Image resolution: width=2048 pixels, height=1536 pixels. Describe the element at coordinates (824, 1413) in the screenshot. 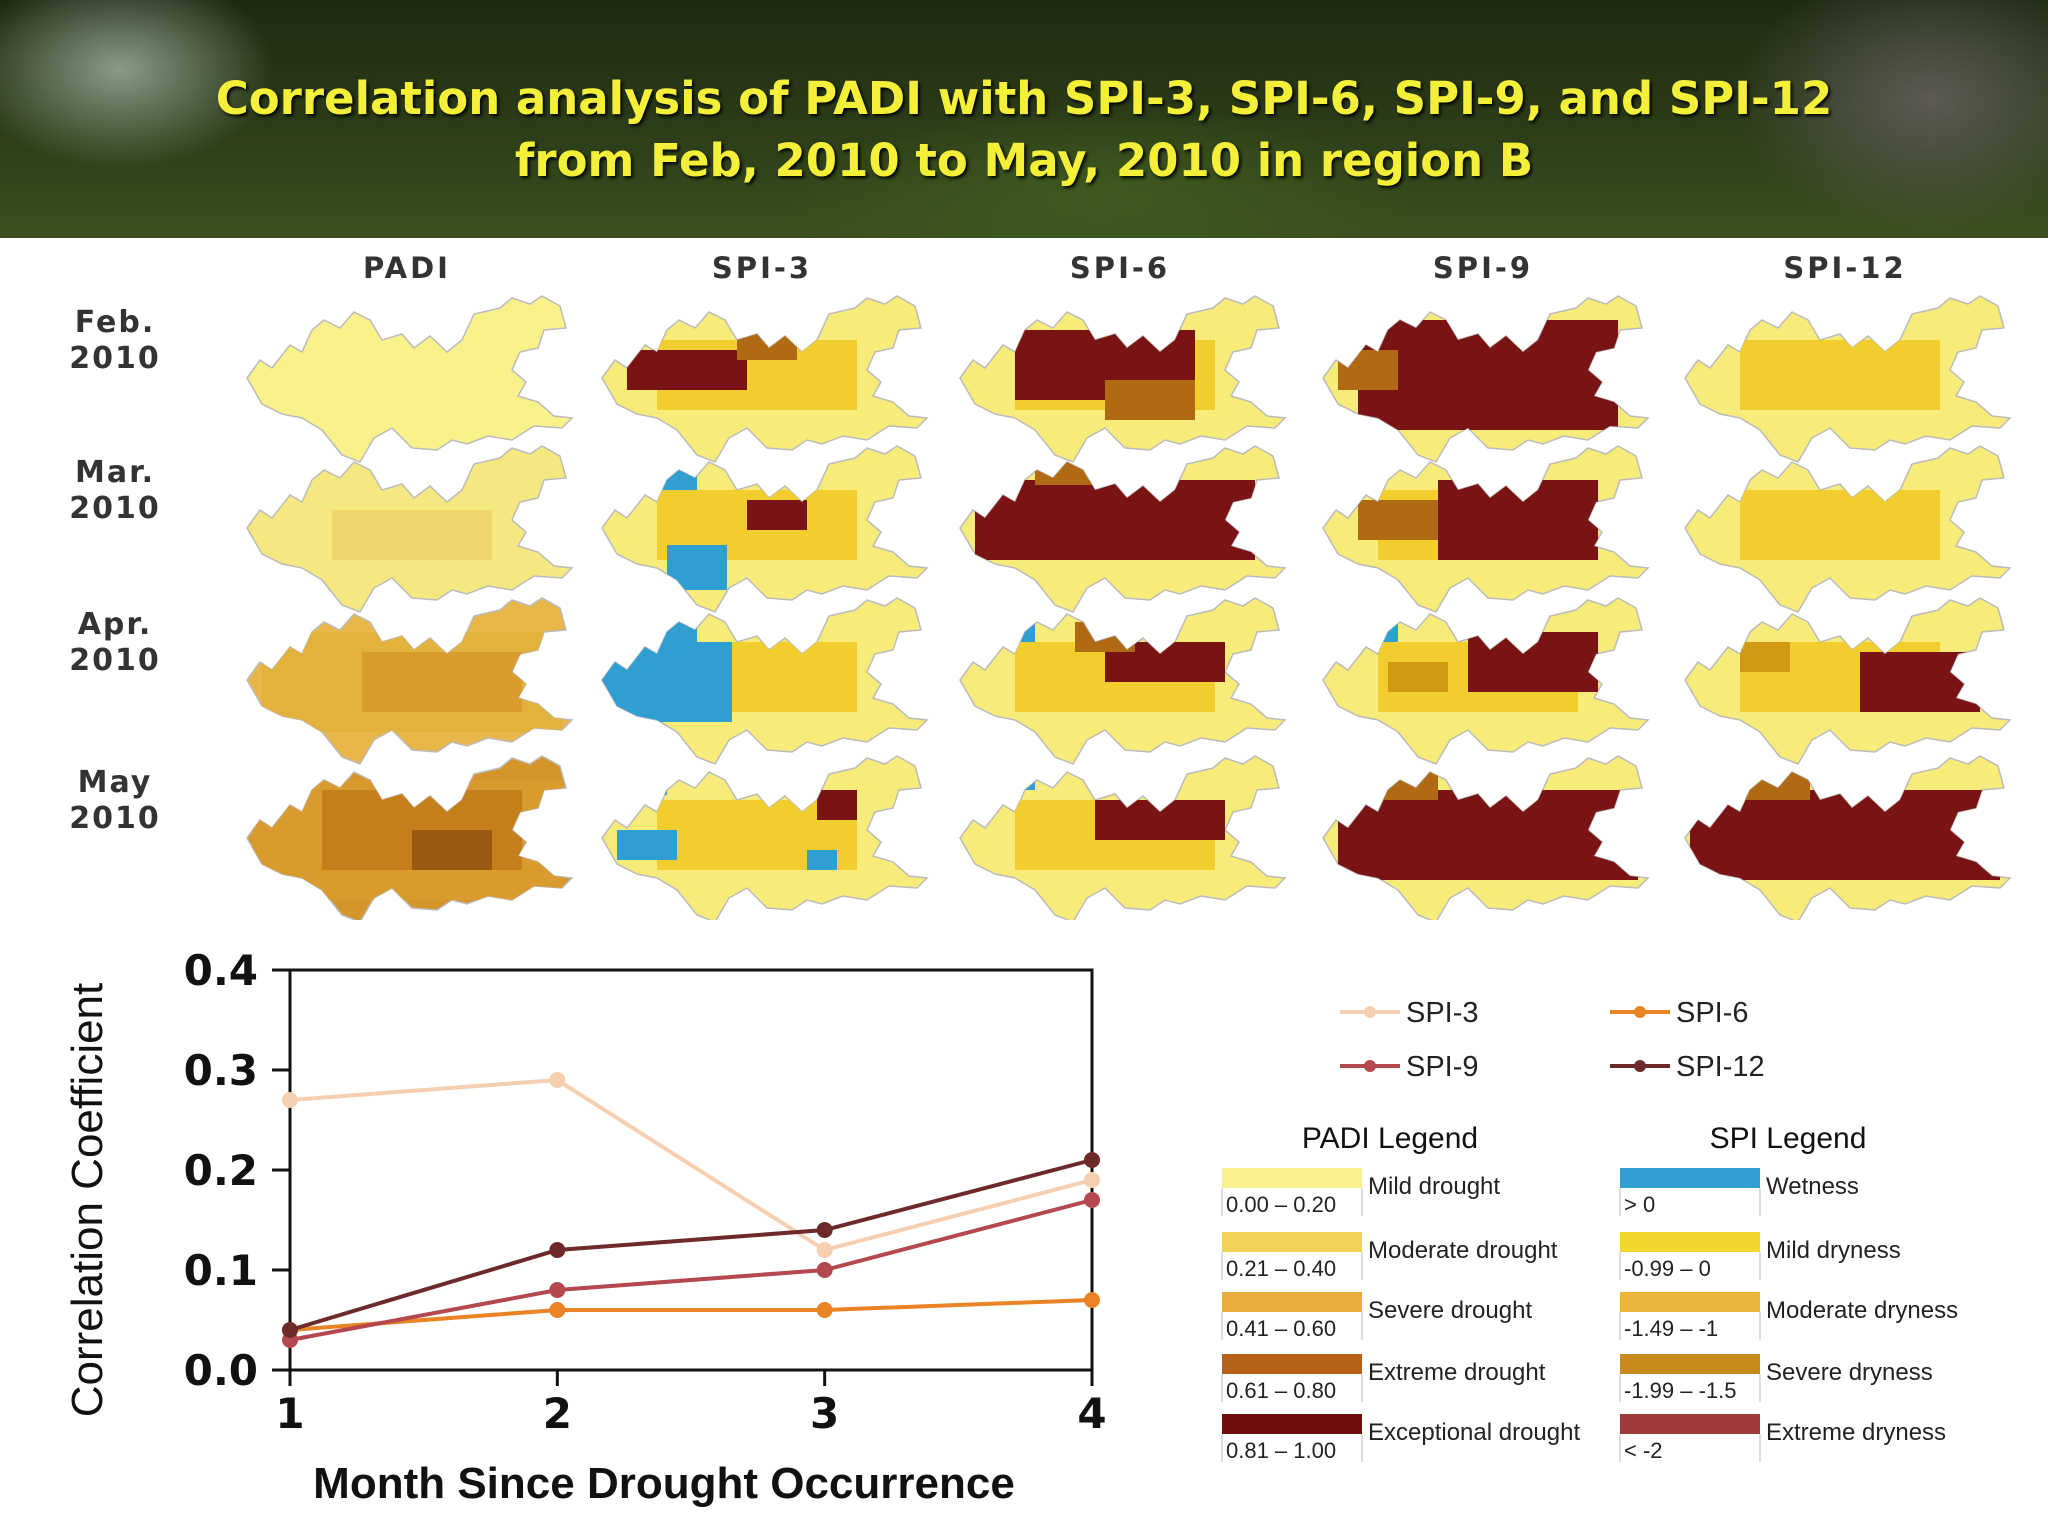

I see `x-tick-label: 3` at that location.